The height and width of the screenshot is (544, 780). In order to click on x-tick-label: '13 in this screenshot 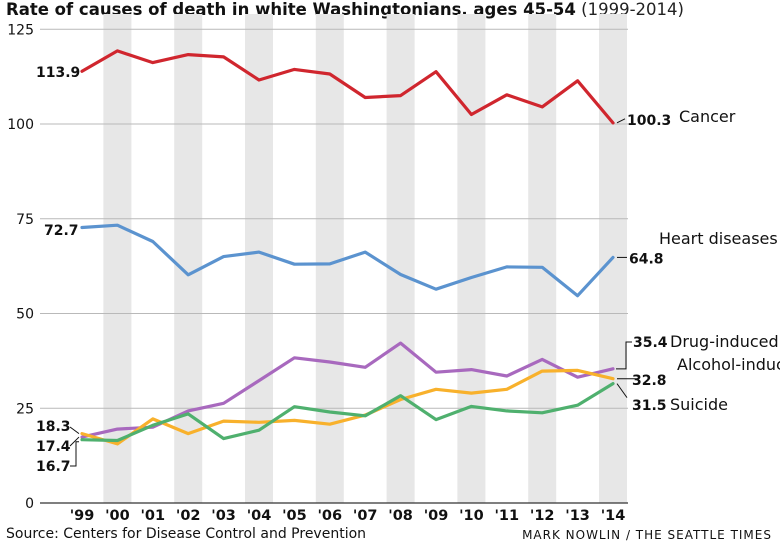, I will do `click(577, 516)`.